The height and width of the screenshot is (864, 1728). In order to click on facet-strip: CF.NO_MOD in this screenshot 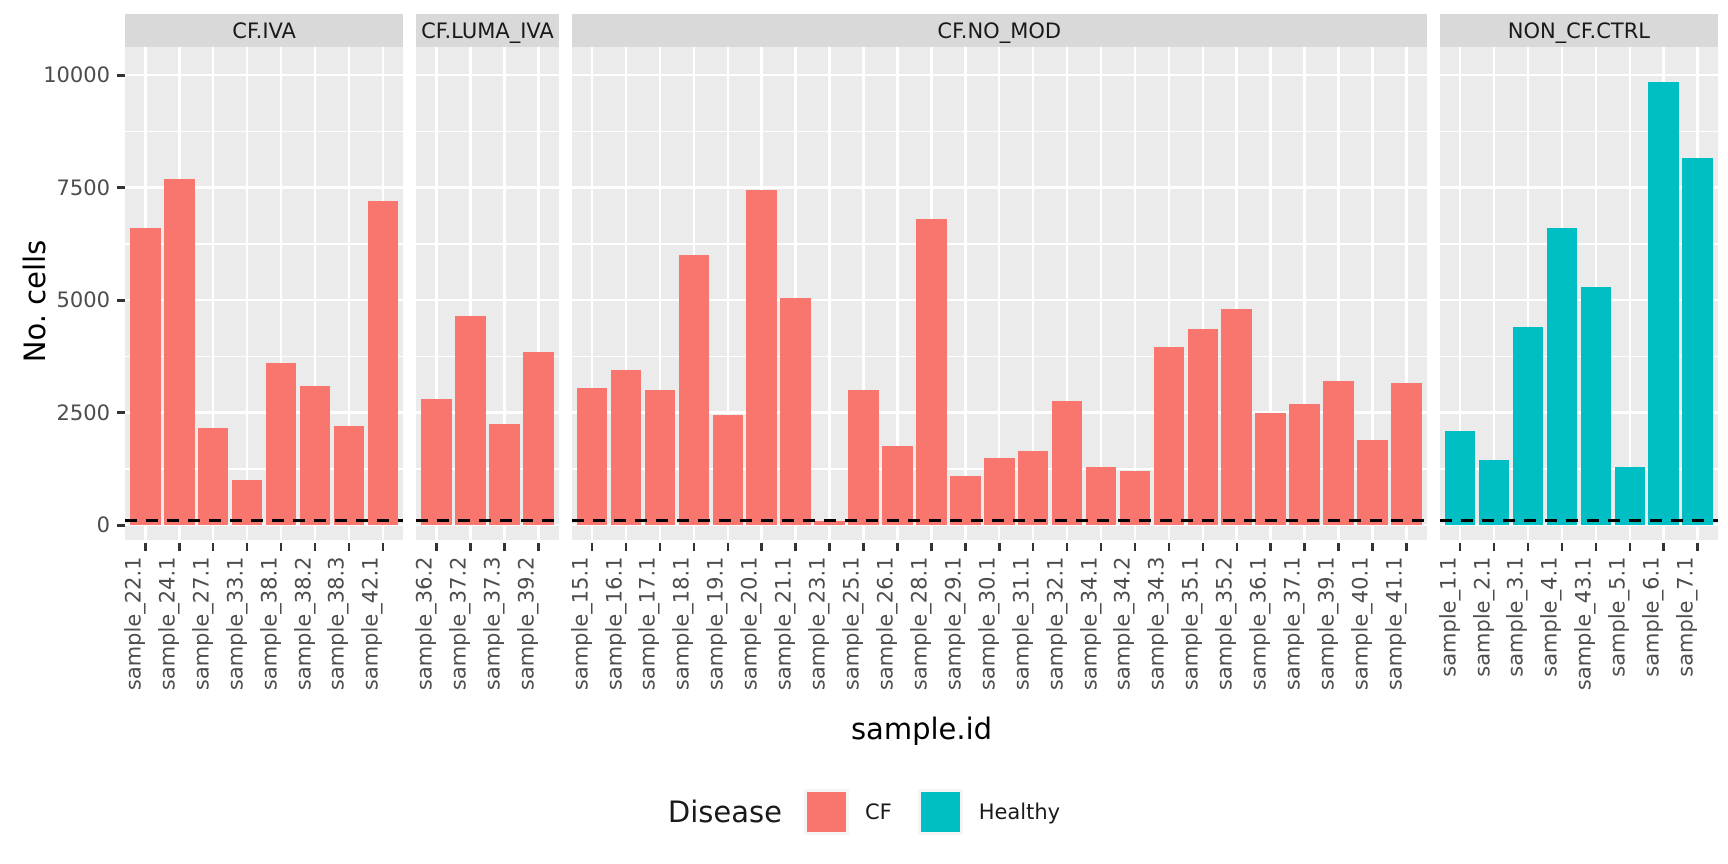, I will do `click(999, 30)`.